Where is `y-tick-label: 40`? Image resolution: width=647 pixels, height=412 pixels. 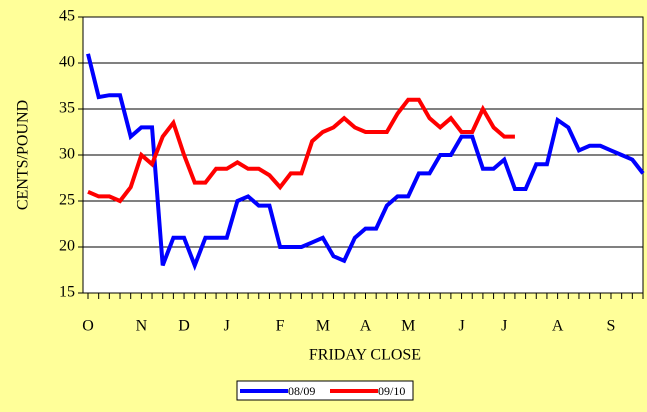
y-tick-label: 40 is located at coordinates (67, 62).